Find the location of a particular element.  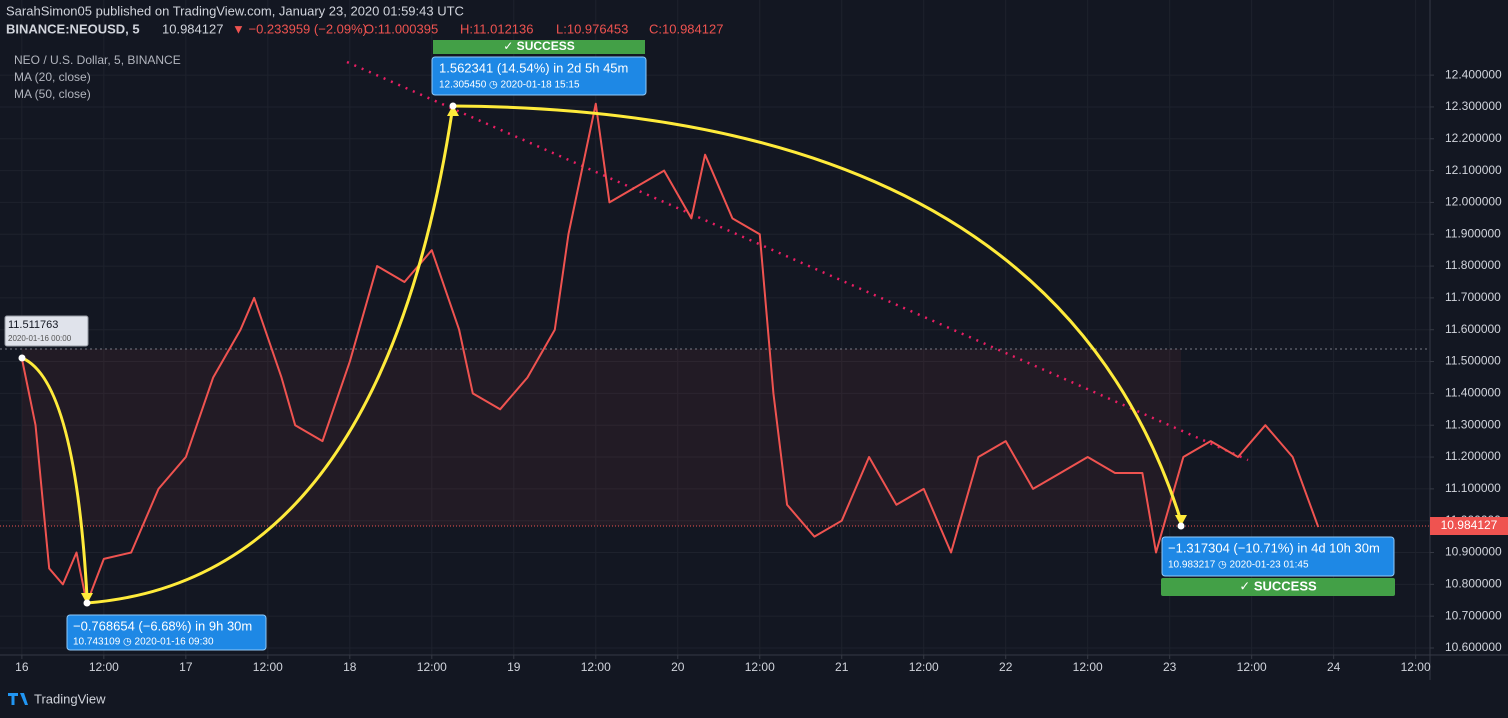

close: C:10.984127 is located at coordinates (686, 28).